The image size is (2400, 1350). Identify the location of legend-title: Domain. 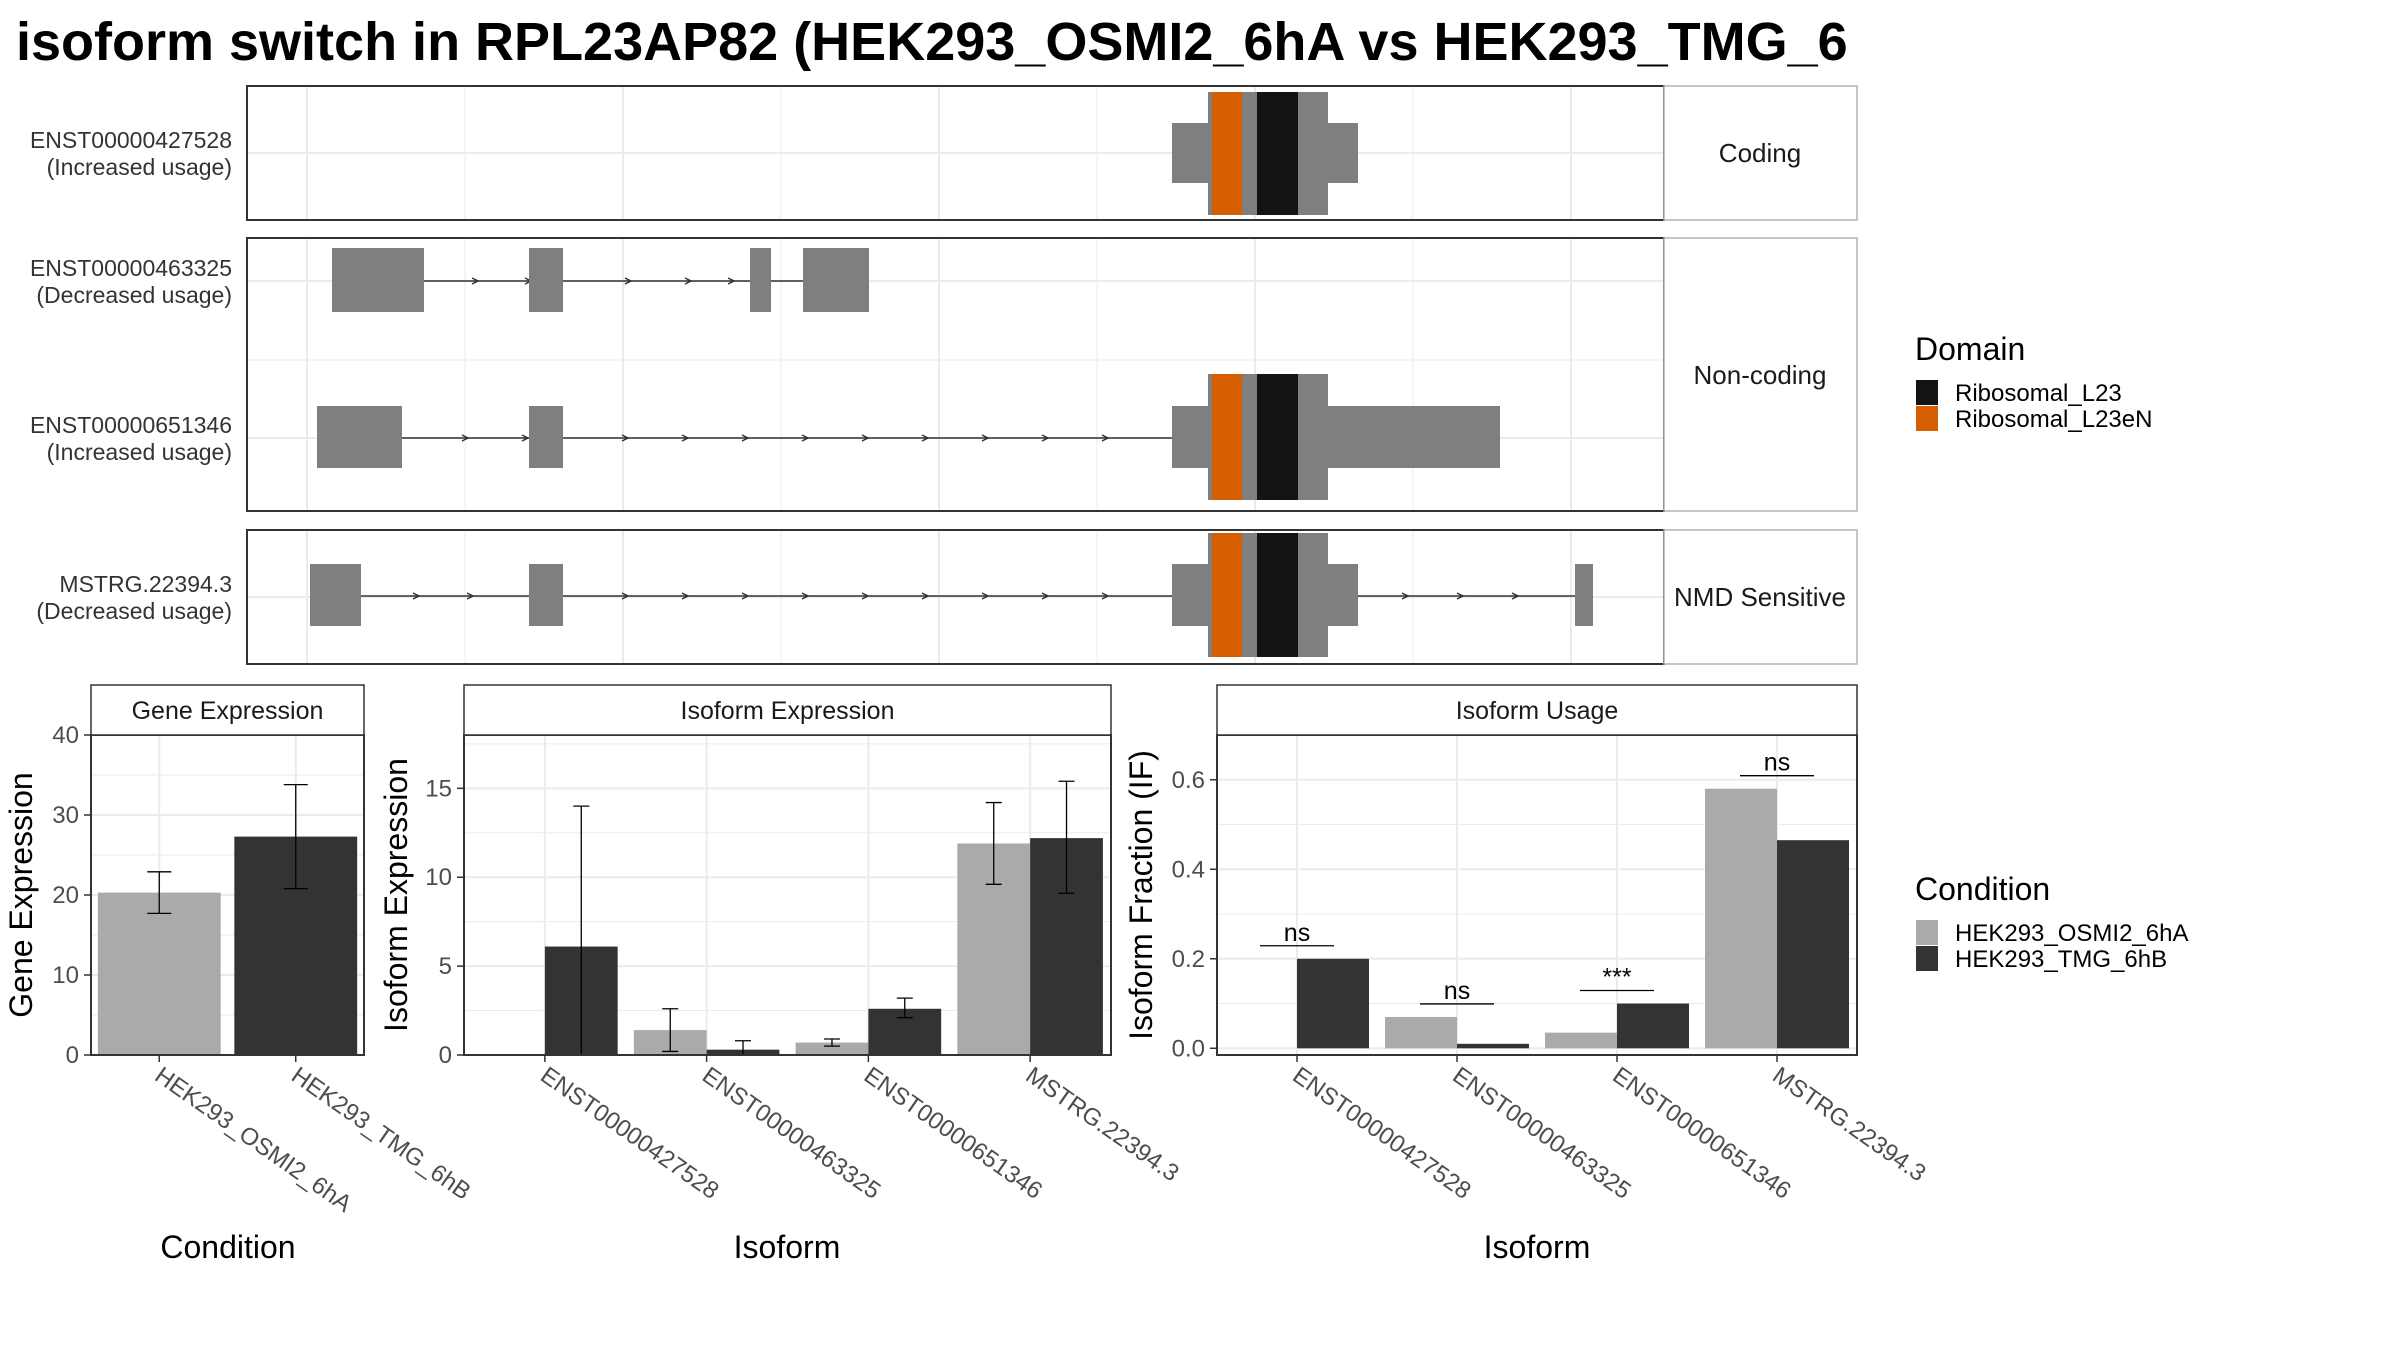
(1970, 349).